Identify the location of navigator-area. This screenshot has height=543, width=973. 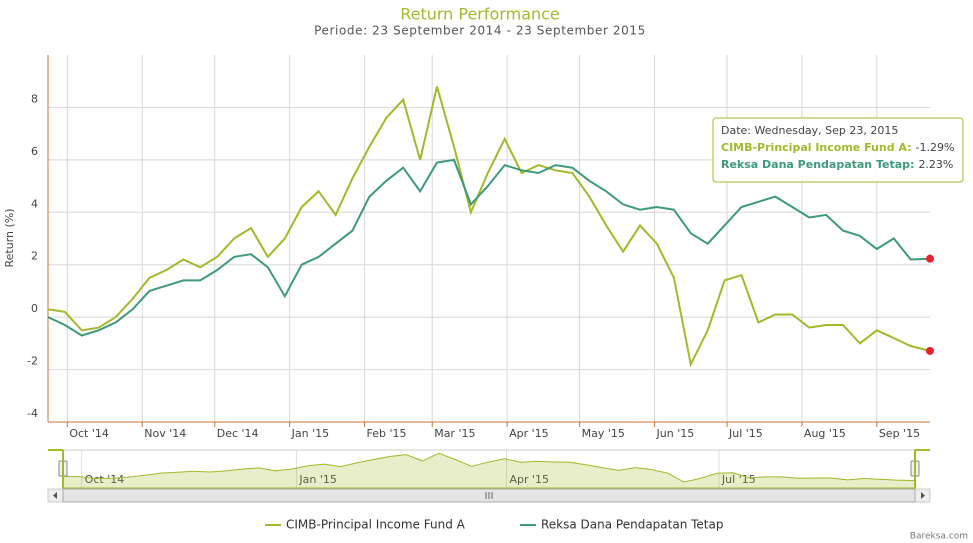
(489, 470).